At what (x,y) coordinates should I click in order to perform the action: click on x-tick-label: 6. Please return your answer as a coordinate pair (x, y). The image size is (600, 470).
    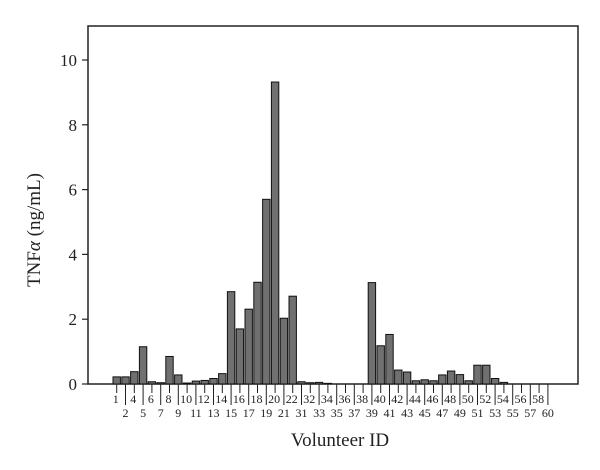
    Looking at the image, I should click on (151, 399).